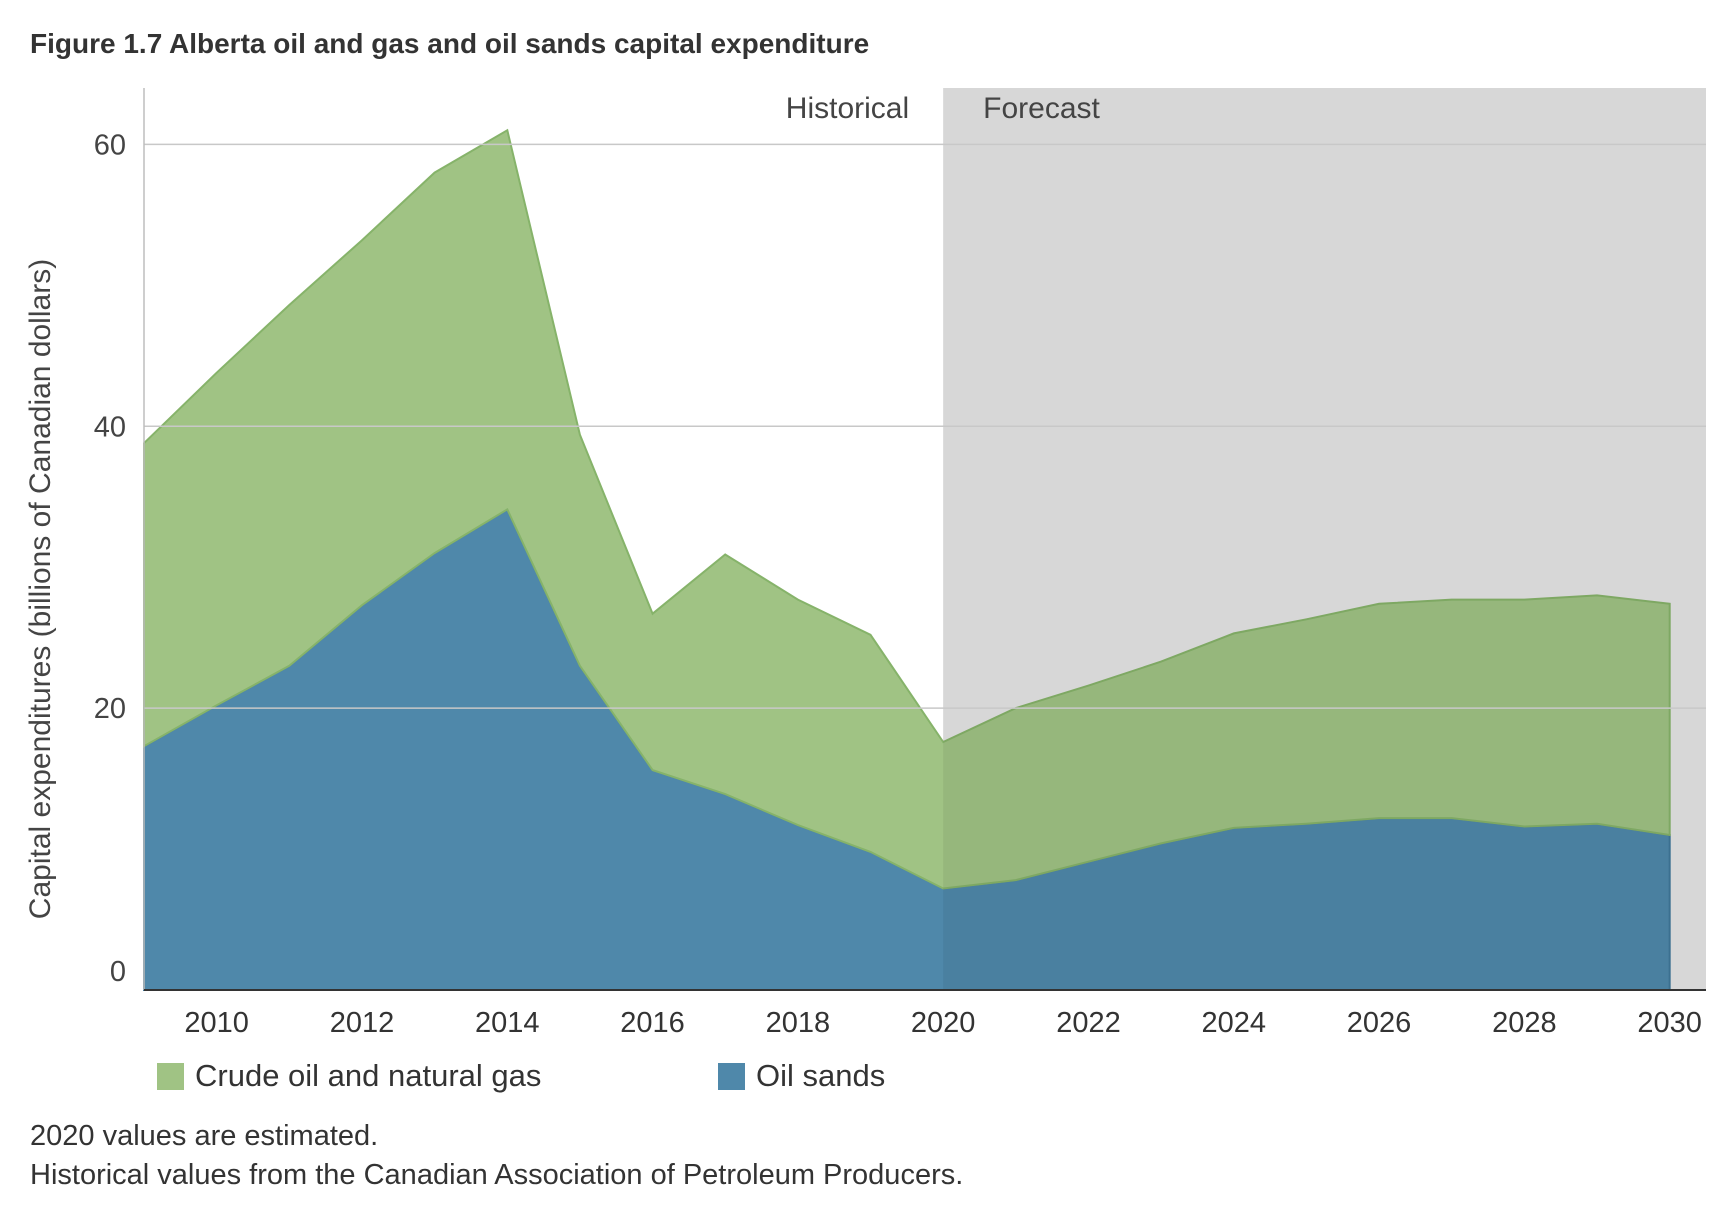 This screenshot has height=1230, width=1720. Describe the element at coordinates (216, 1023) in the screenshot. I see `x-tick-label: 2010` at that location.